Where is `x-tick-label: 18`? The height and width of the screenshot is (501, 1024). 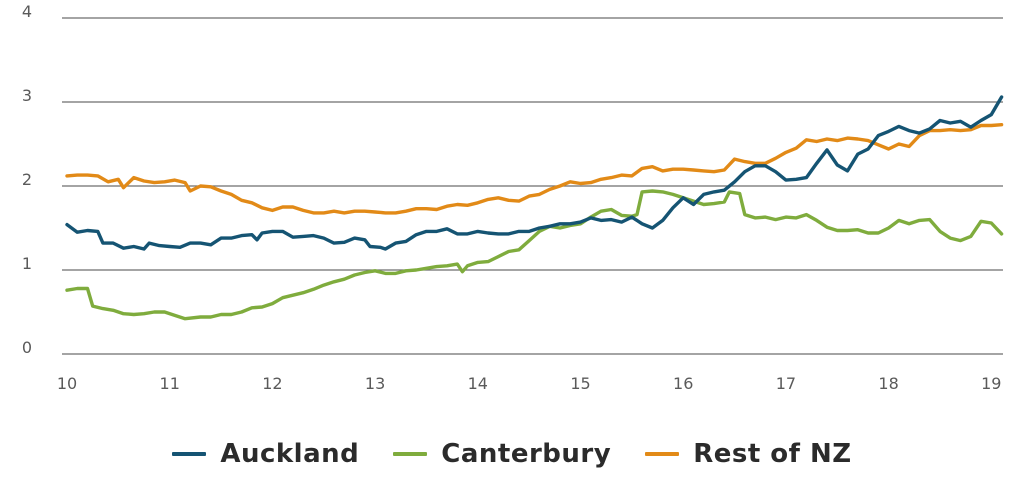
x-tick-label: 18 is located at coordinates (888, 383).